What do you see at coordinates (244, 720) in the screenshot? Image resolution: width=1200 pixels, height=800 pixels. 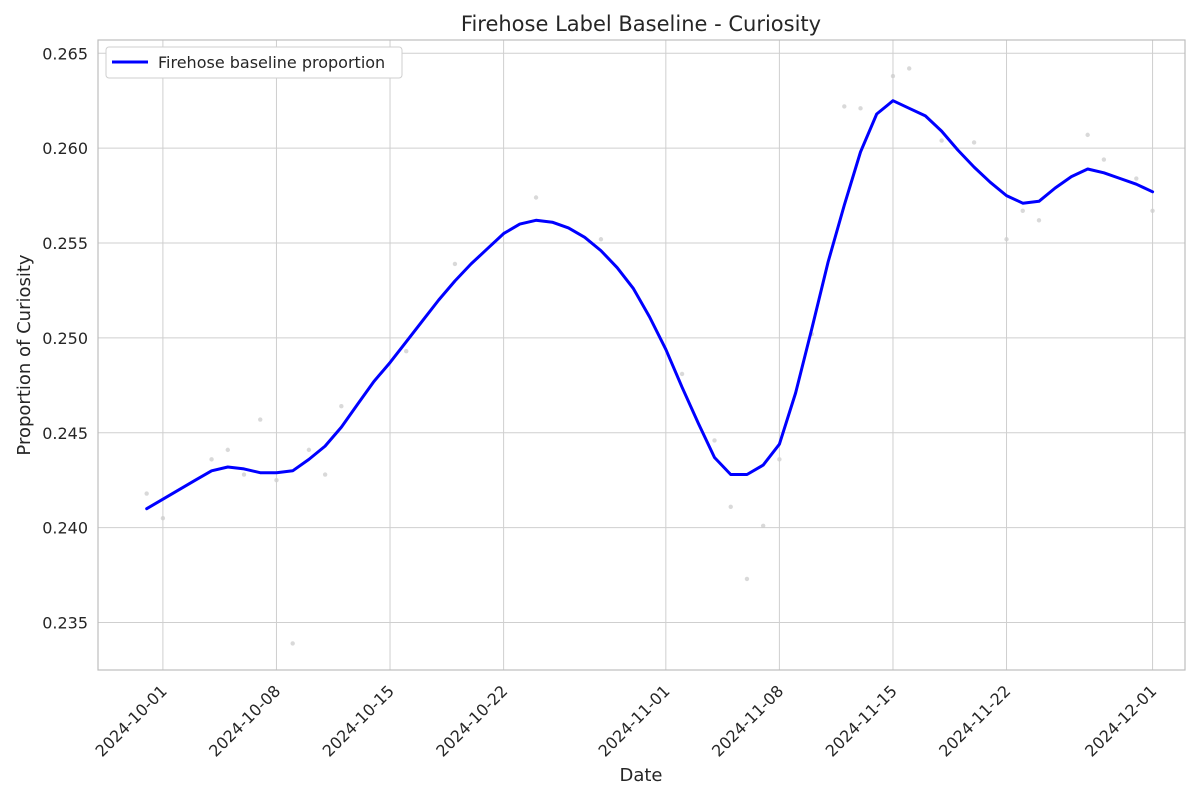 I see `x-tick-label: 2024-10-08` at bounding box center [244, 720].